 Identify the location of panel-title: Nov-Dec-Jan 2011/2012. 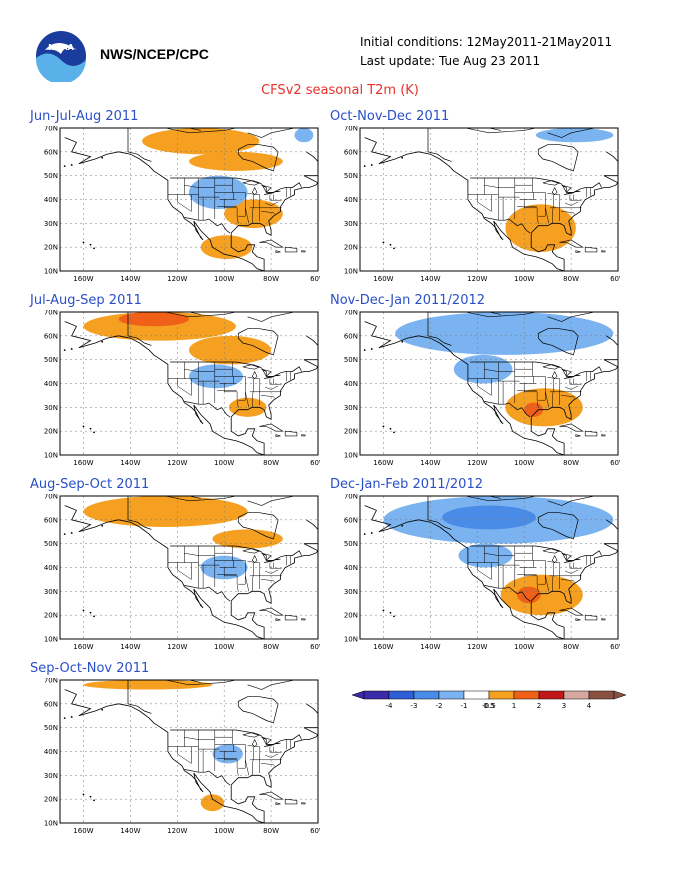
(408, 300).